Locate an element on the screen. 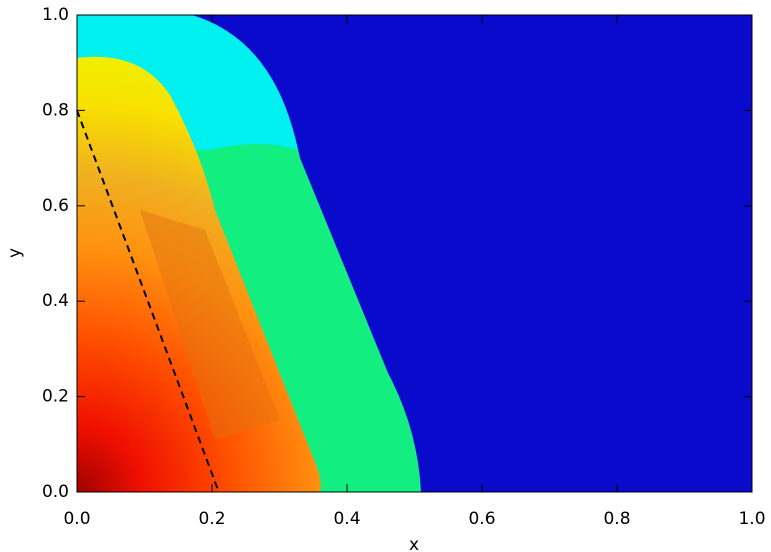  x-axis-label: x is located at coordinates (414, 543).